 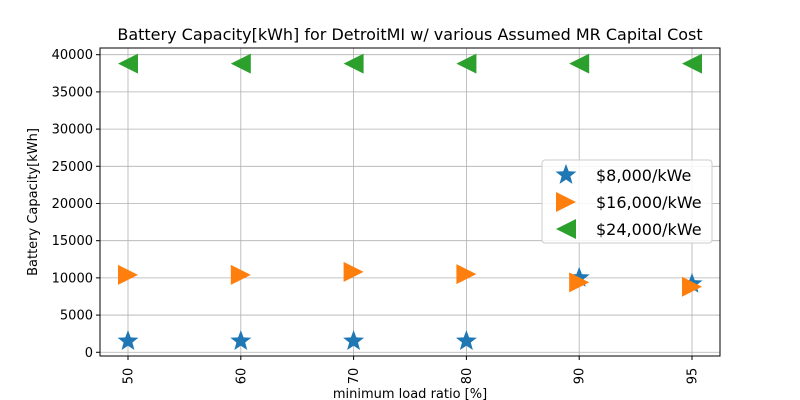 What do you see at coordinates (89, 353) in the screenshot?
I see `y-tick-label: 0` at bounding box center [89, 353].